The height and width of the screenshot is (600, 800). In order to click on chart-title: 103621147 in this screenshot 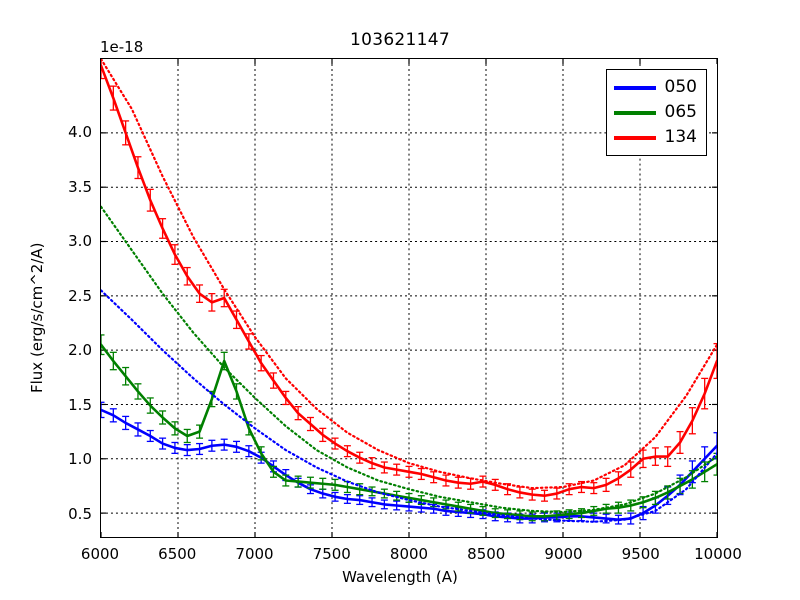, I will do `click(400, 40)`.